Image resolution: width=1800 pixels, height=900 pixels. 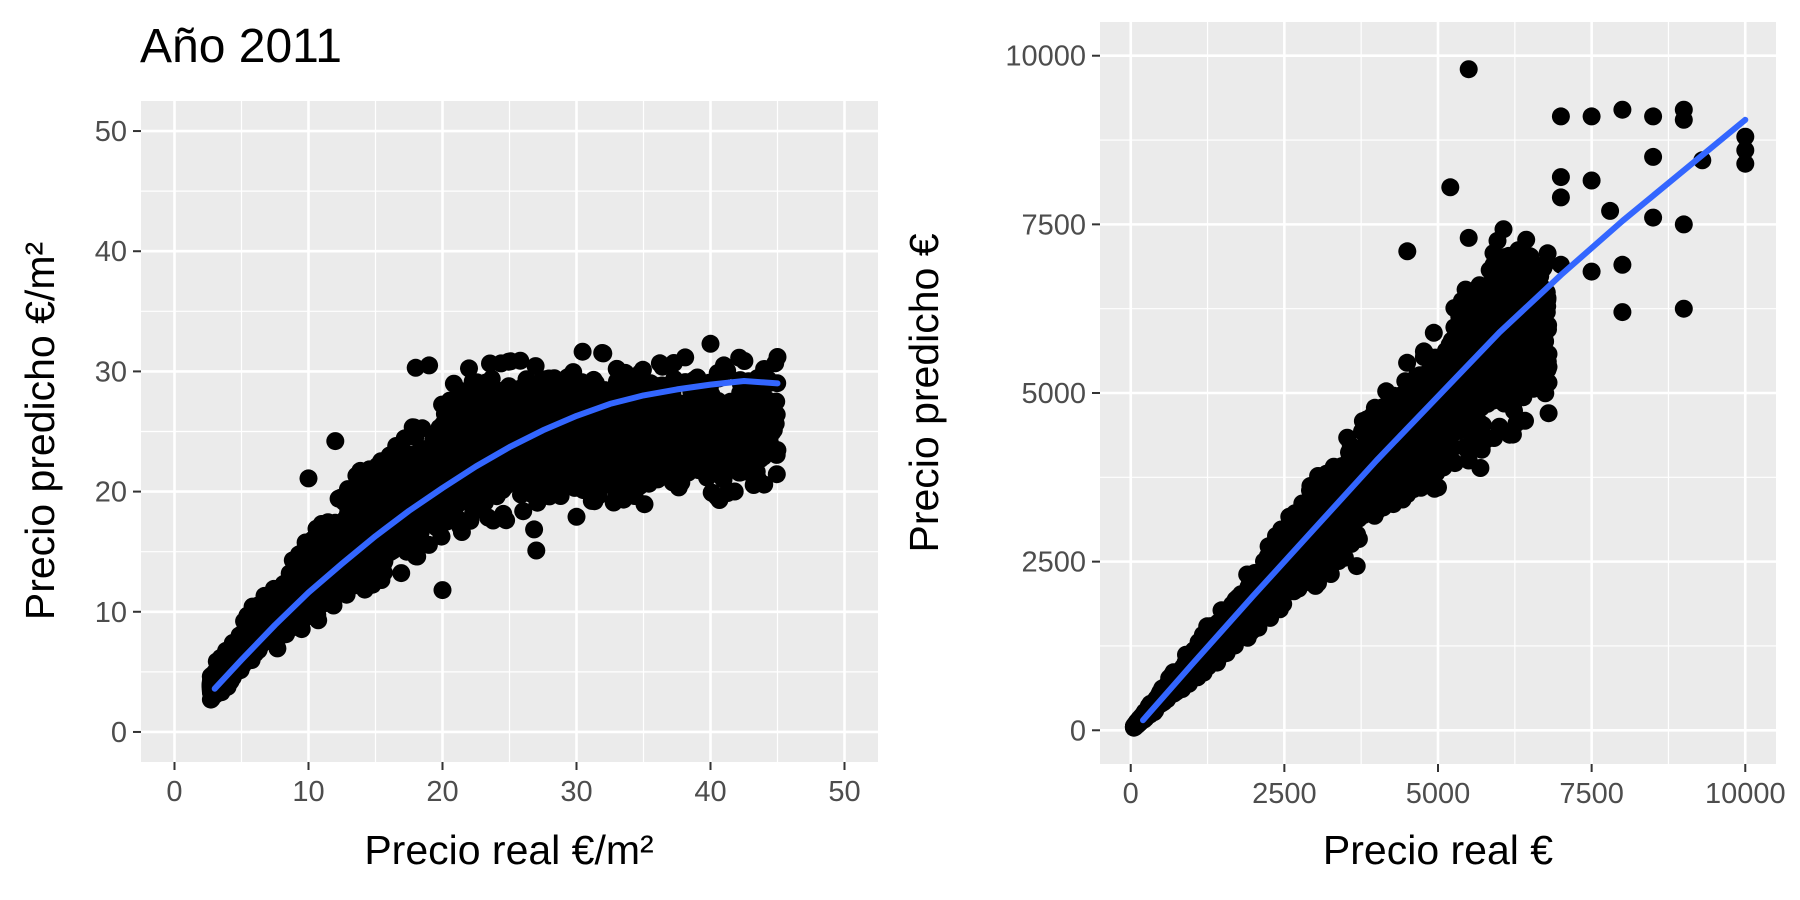 I want to click on left-x-tick-label: 50, so click(x=844, y=792).